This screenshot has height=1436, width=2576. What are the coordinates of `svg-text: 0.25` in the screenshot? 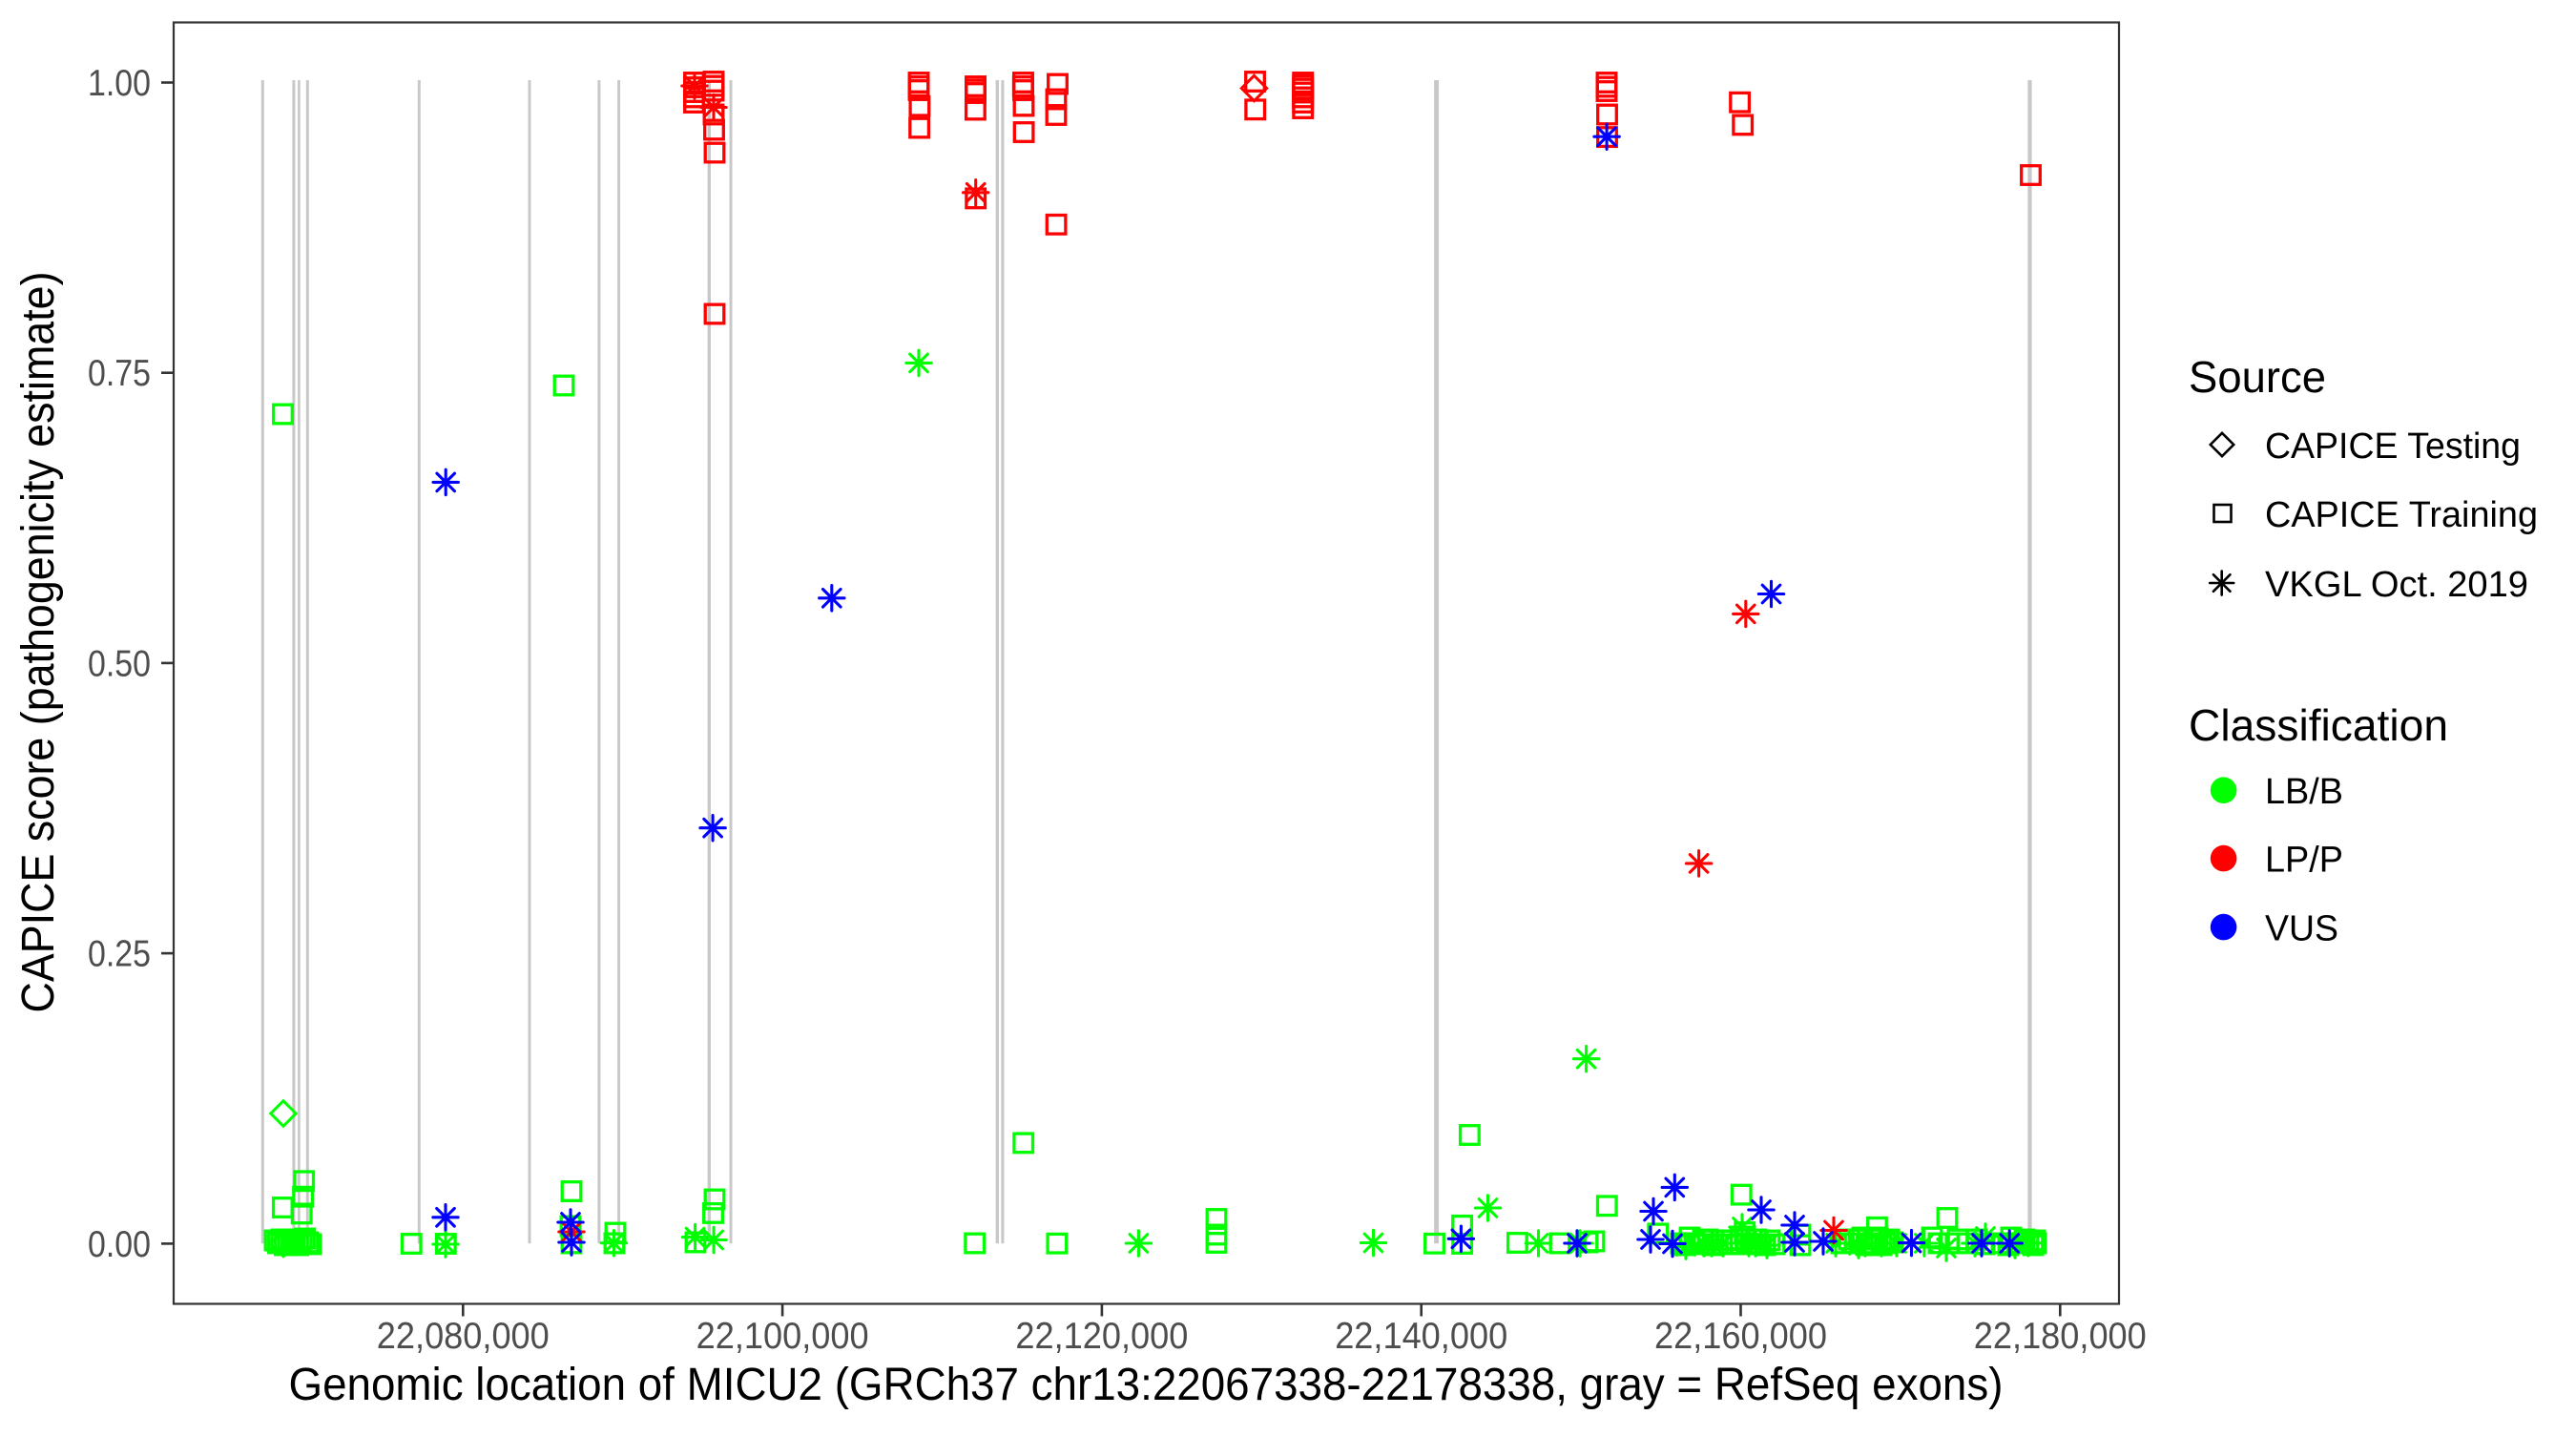 It's located at (119, 954).